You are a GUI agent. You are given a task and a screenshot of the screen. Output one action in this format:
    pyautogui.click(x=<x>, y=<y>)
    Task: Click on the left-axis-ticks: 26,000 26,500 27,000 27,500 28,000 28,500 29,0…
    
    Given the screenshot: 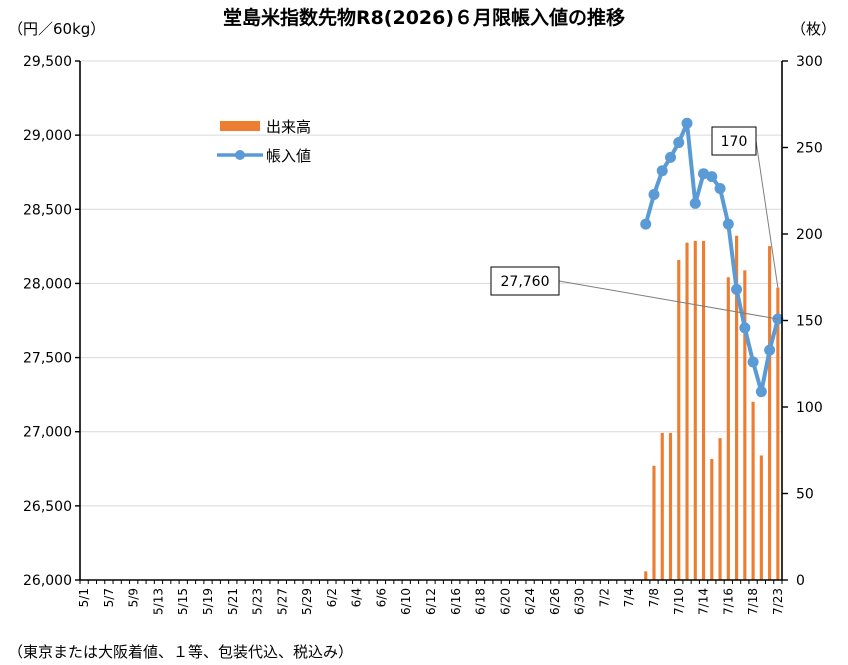 What is the action you would take?
    pyautogui.click(x=47, y=321)
    